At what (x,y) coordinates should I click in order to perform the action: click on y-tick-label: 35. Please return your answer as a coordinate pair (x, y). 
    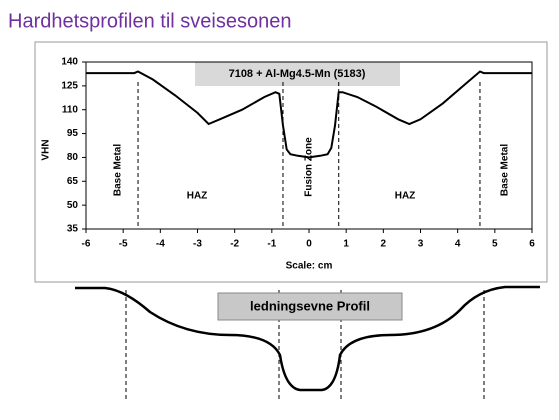
    Looking at the image, I should click on (73, 229).